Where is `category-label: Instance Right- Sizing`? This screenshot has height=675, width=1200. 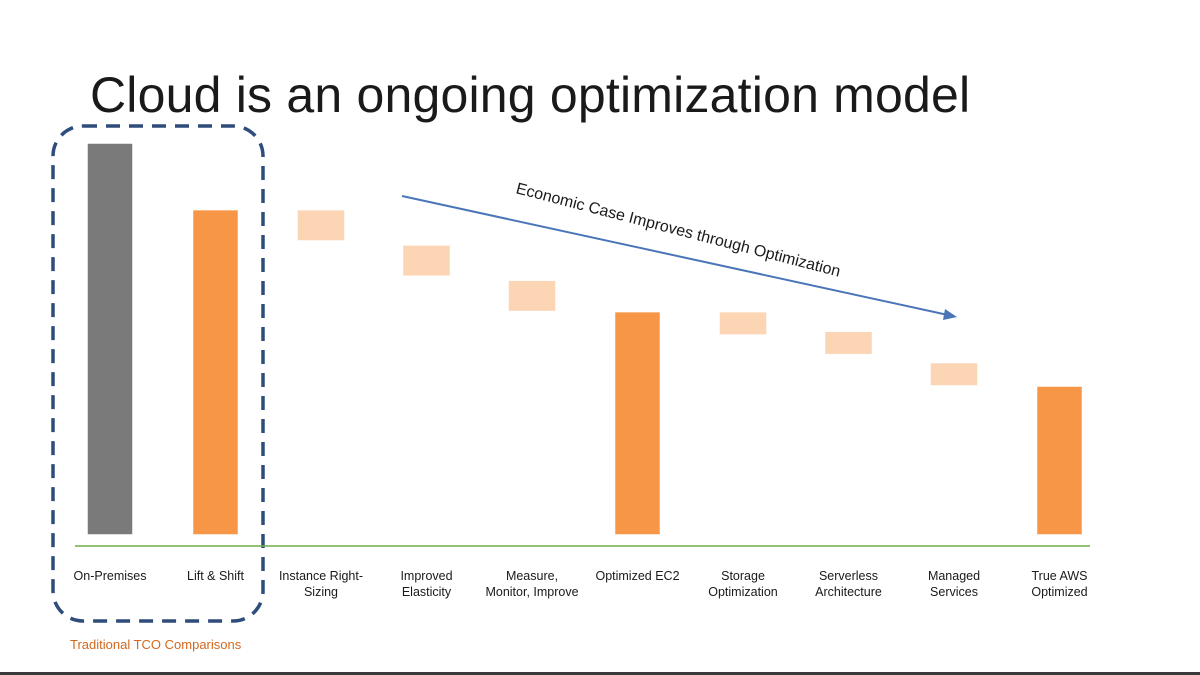
category-label: Instance Right- Sizing is located at coordinates (321, 584).